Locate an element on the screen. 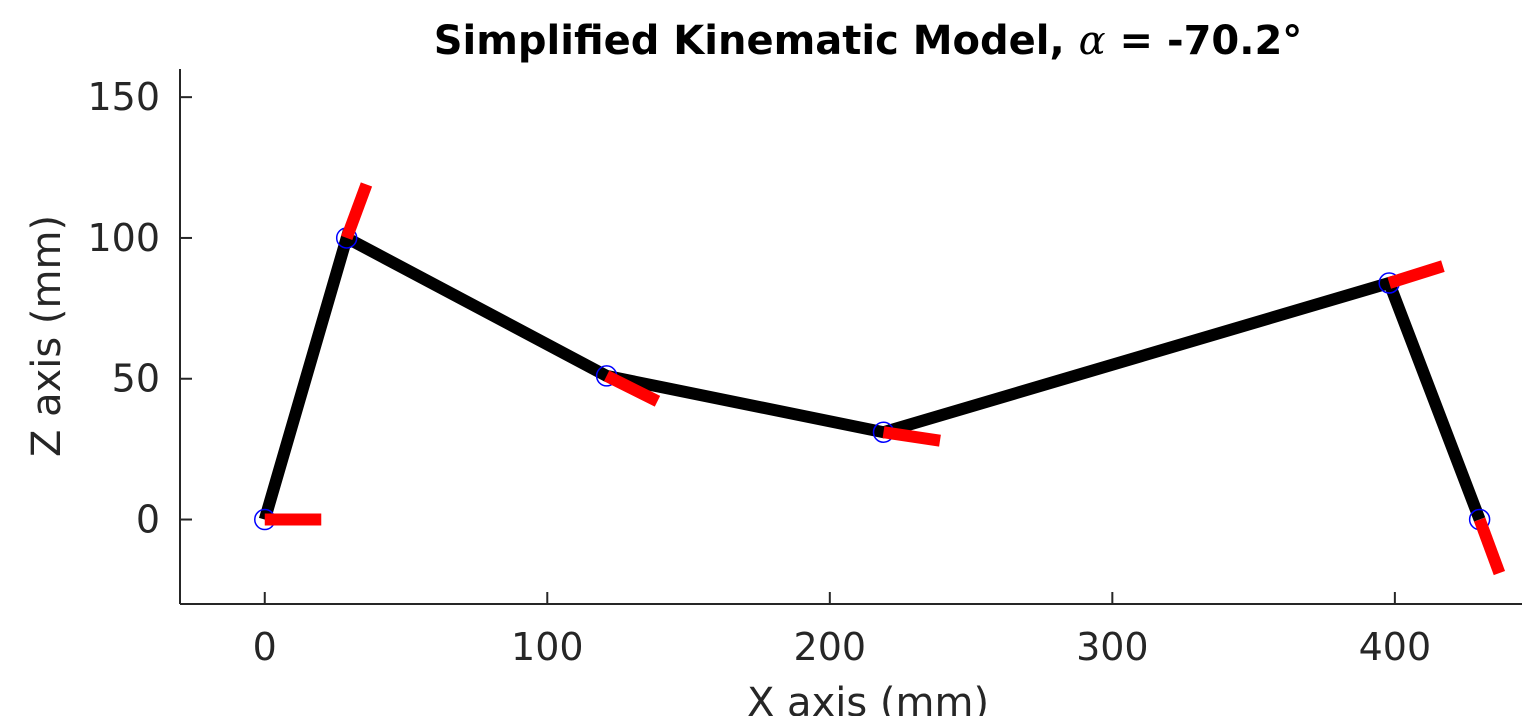 This screenshot has width=1522, height=716. x-tick-label: 200 is located at coordinates (830, 647).